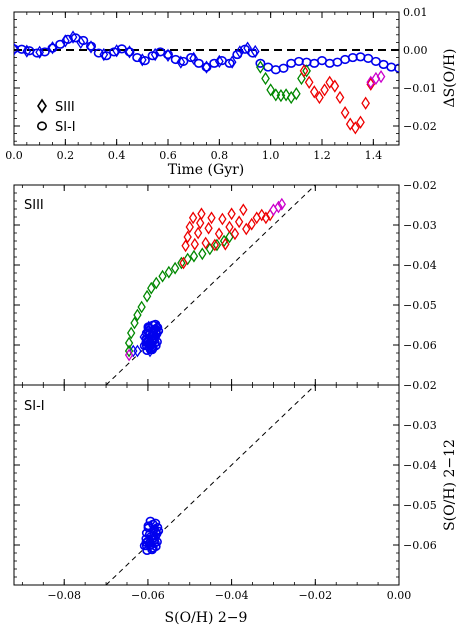 The image size is (464, 632). I want to click on bottom-plot-content, so click(210, 485).